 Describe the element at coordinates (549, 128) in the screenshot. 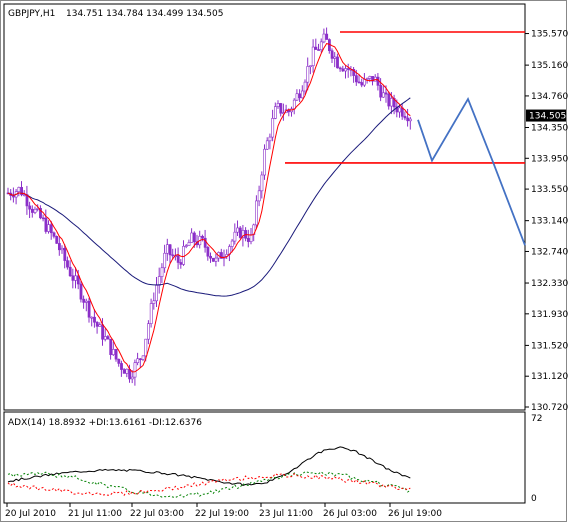

I see `y-axis-tick-label: 134.350` at that location.